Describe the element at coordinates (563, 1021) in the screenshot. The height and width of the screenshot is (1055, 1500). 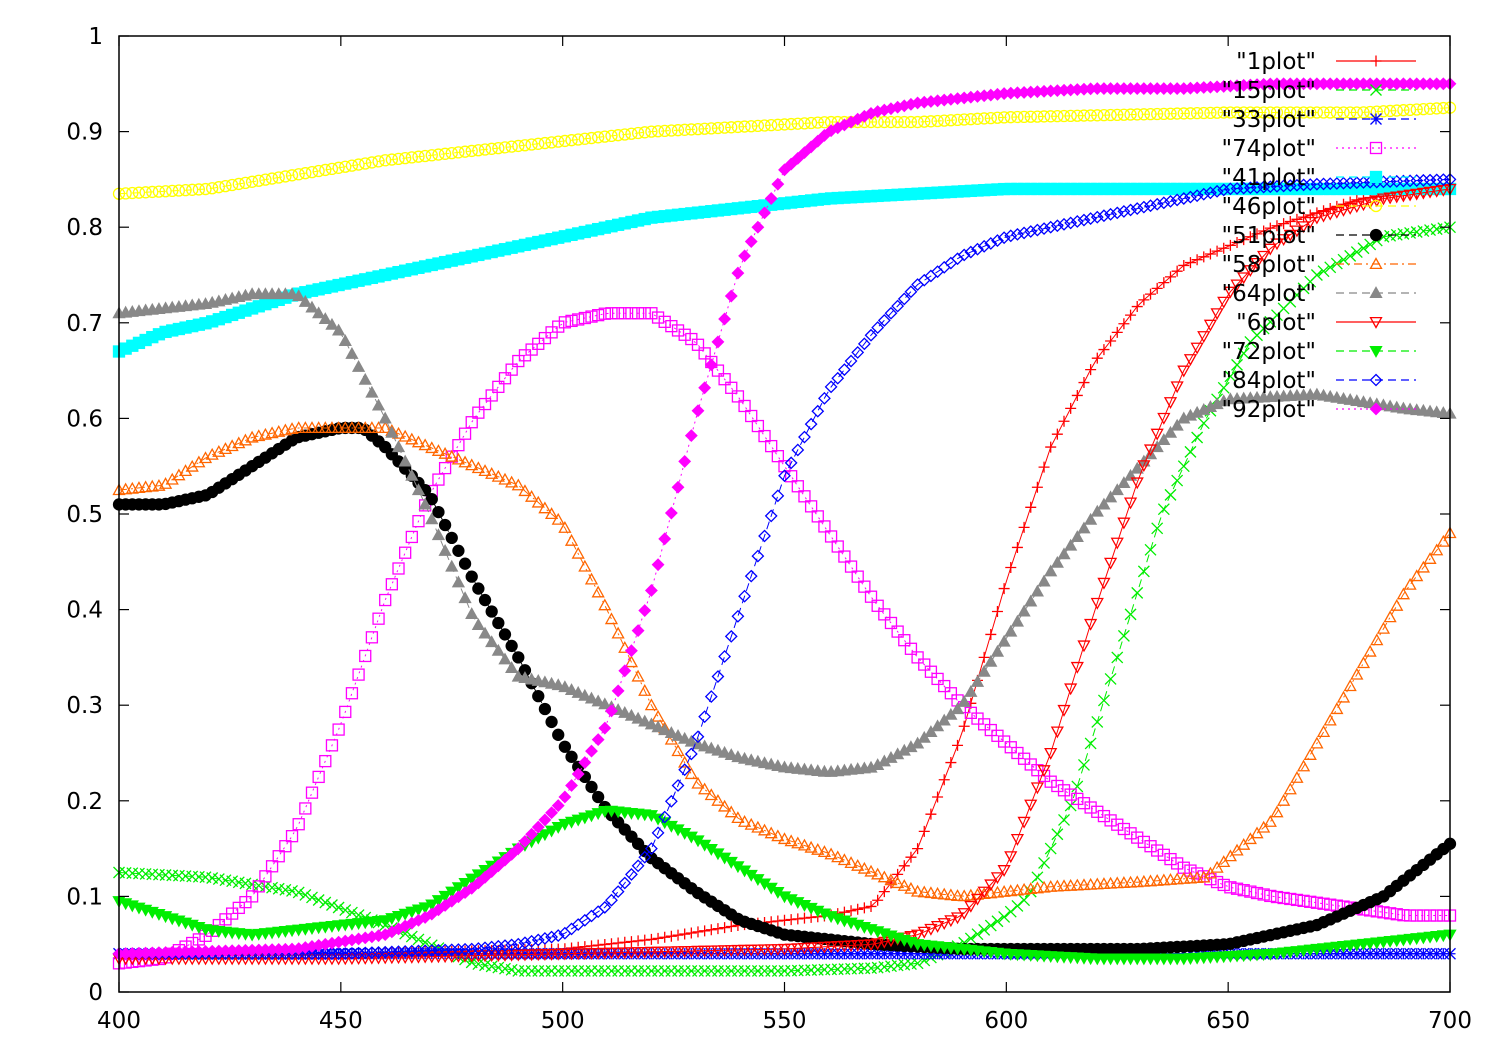
I see `x-tick-label: 500` at that location.